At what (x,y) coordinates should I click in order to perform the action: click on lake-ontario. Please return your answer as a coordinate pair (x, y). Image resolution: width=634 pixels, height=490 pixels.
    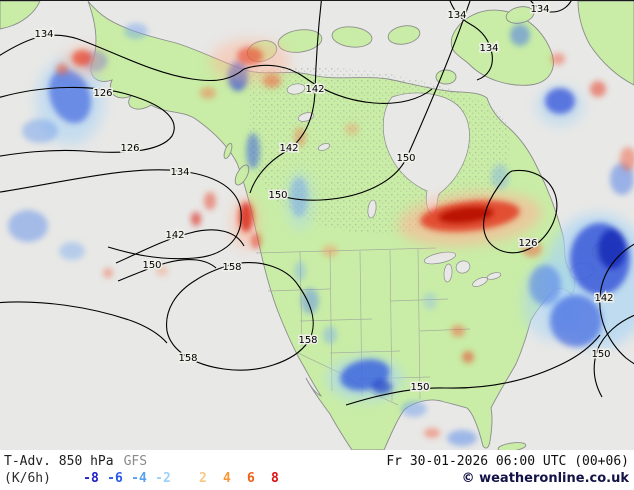
    Looking at the image, I should click on (494, 276).